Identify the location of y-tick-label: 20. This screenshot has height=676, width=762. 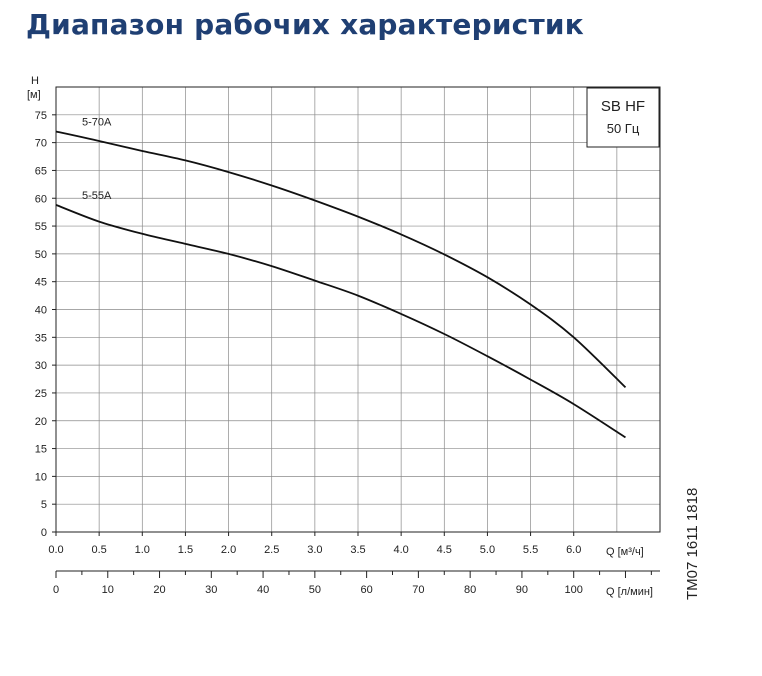
(41, 422).